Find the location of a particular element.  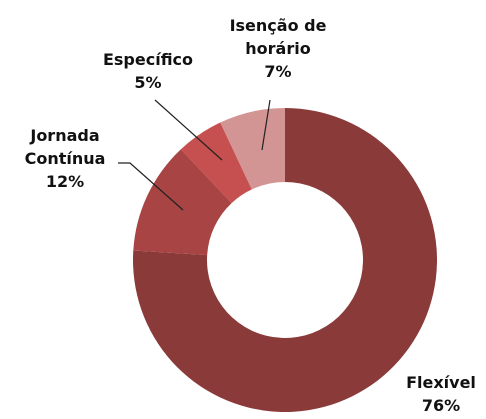

category-name: Flexível is located at coordinates (441, 382).